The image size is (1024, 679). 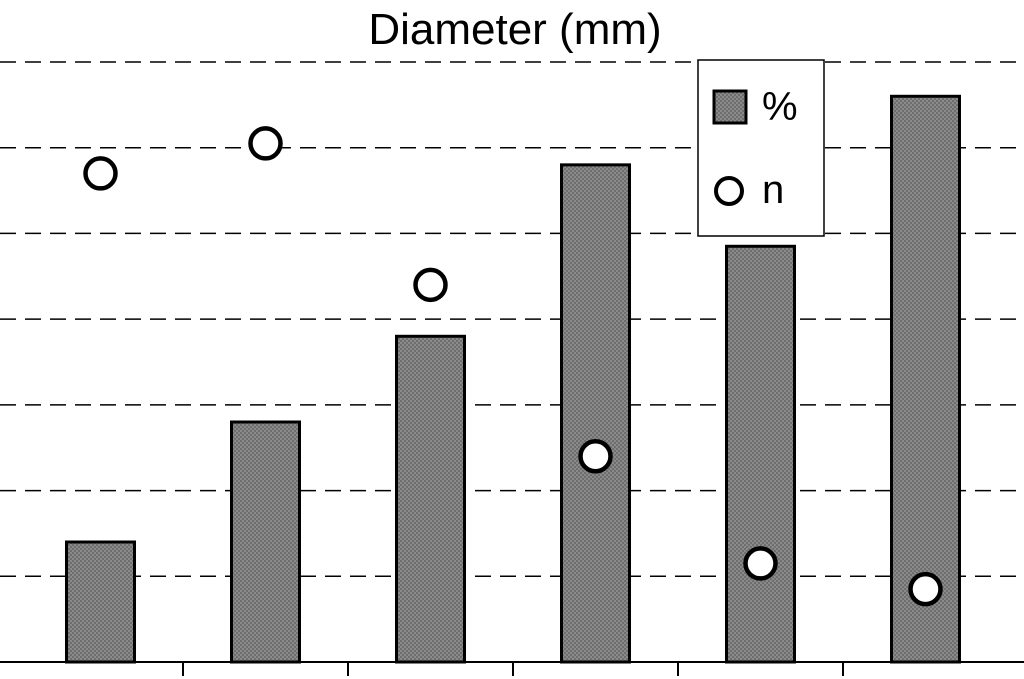 I want to click on legend-bar-swatch, so click(x=730, y=107).